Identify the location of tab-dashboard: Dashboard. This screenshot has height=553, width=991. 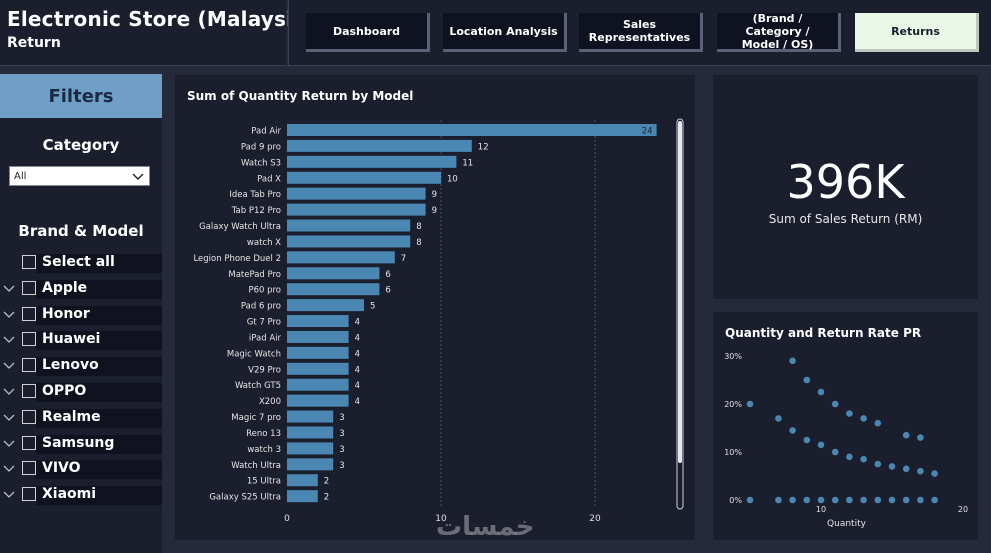
(368, 32).